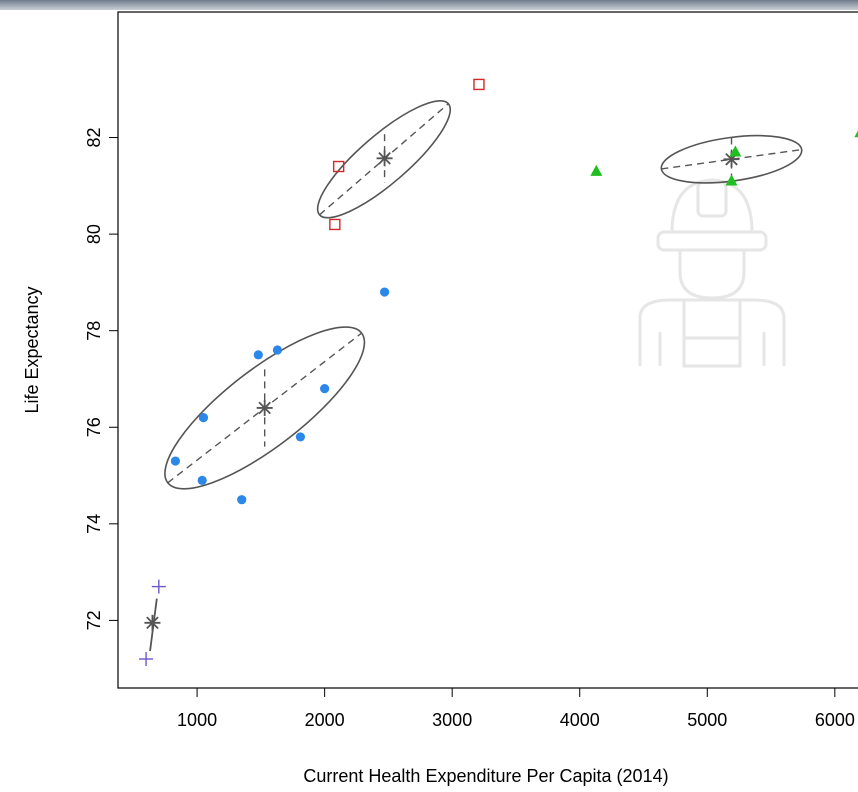 This screenshot has width=858, height=792. What do you see at coordinates (197, 720) in the screenshot?
I see `x-tick-label: 1000` at bounding box center [197, 720].